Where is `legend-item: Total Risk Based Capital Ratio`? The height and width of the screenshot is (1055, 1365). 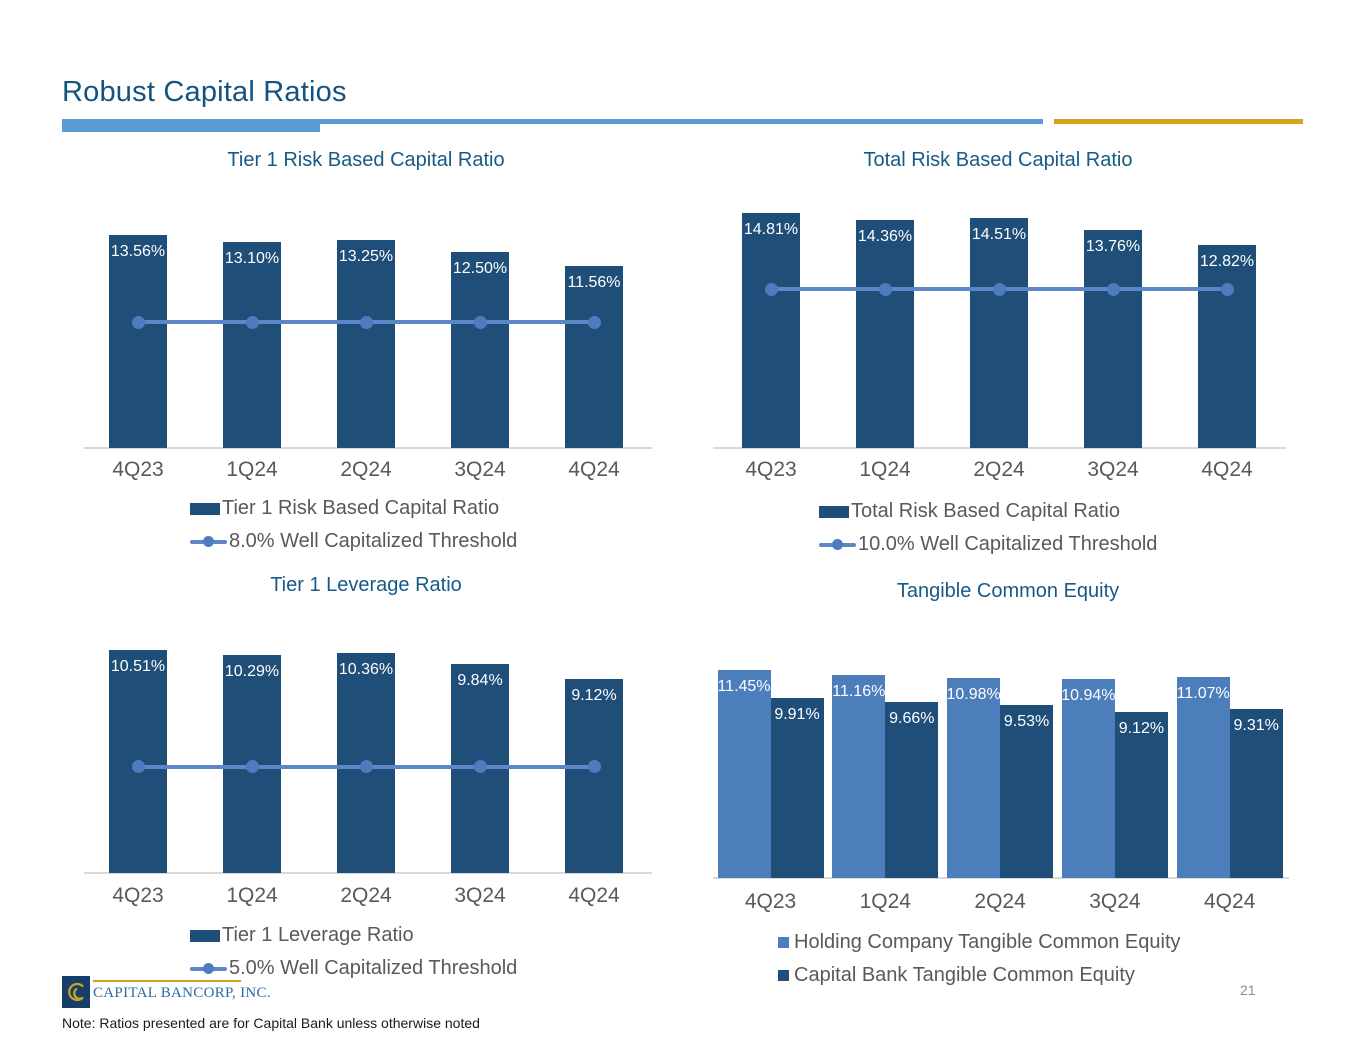
legend-item: Total Risk Based Capital Ratio is located at coordinates (969, 511).